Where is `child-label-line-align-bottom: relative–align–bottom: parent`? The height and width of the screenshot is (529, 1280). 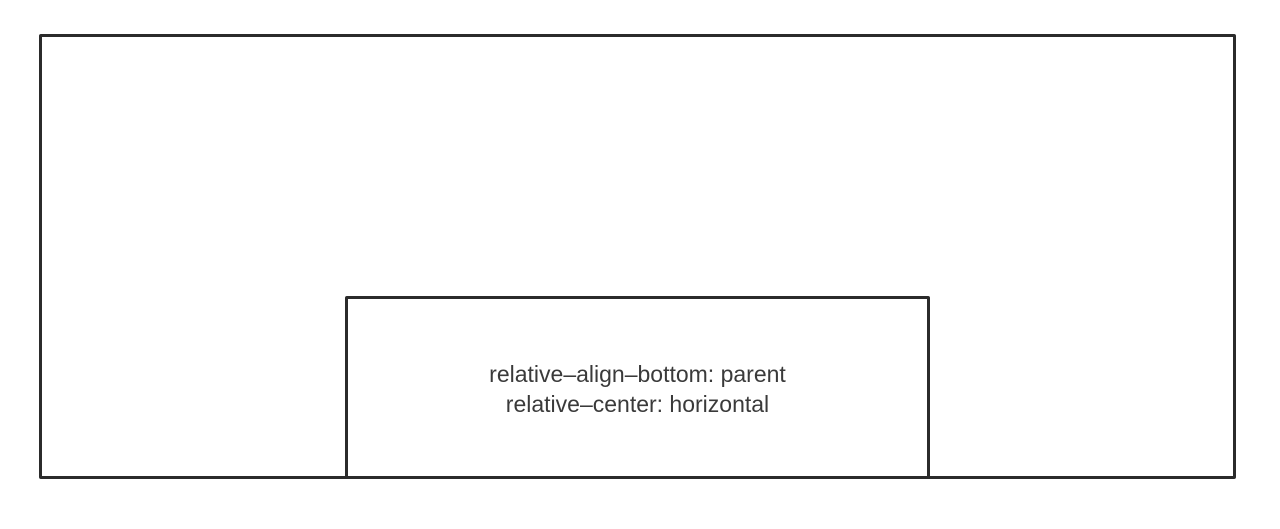
child-label-line-align-bottom: relative–align–bottom: parent is located at coordinates (637, 373).